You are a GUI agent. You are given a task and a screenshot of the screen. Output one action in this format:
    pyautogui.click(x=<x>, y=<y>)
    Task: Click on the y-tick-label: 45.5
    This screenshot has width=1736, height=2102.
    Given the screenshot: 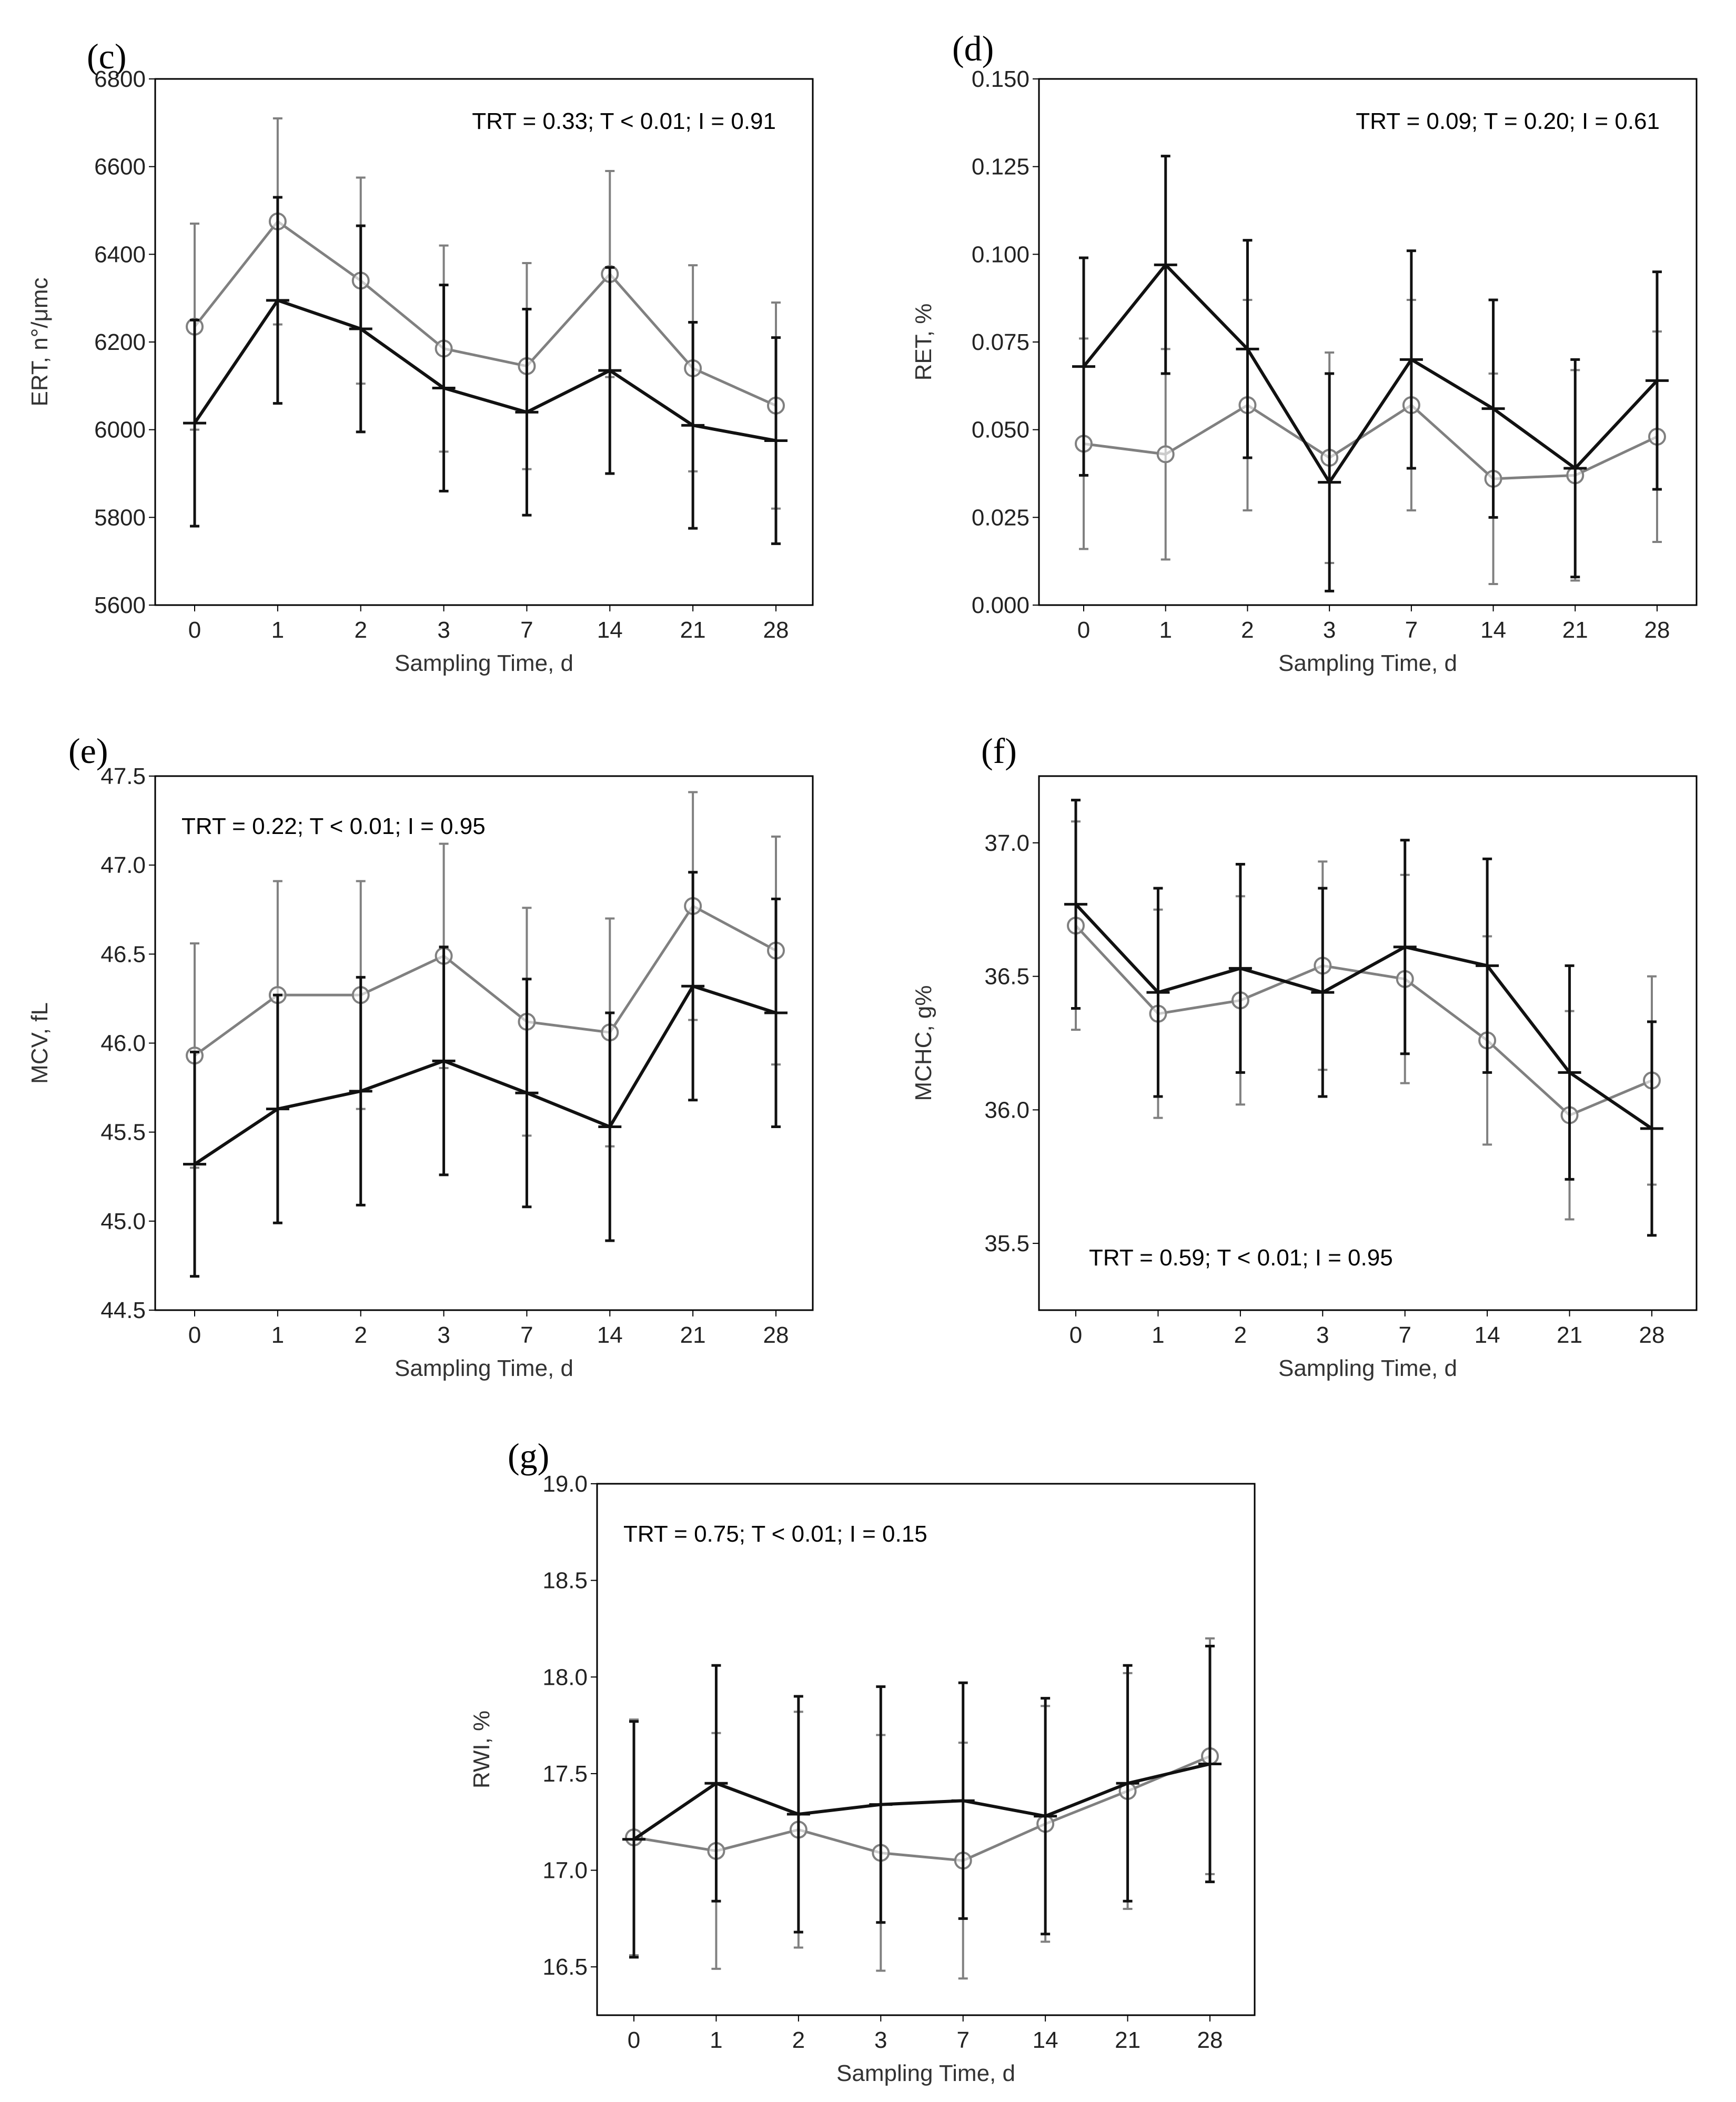 What is the action you would take?
    pyautogui.click(x=123, y=1132)
    